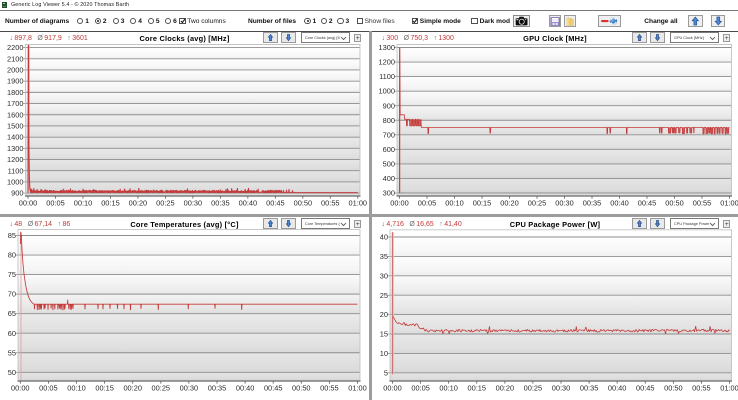 The width and height of the screenshot is (738, 400). What do you see at coordinates (389, 163) in the screenshot?
I see `svg-text: 500` at bounding box center [389, 163].